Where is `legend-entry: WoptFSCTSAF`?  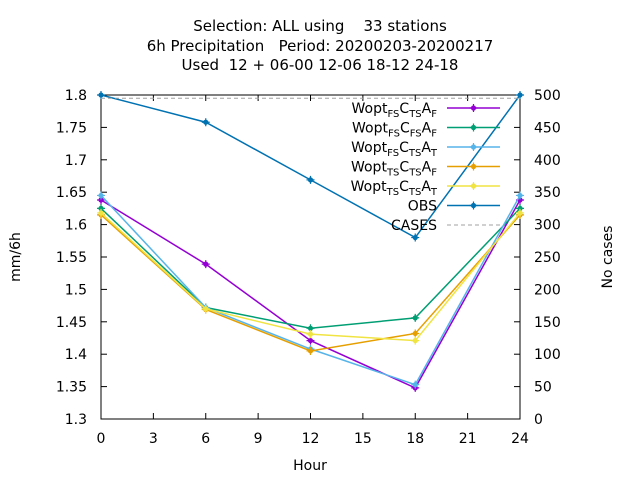
legend-entry: WoptFSCTSAF is located at coordinates (426, 110).